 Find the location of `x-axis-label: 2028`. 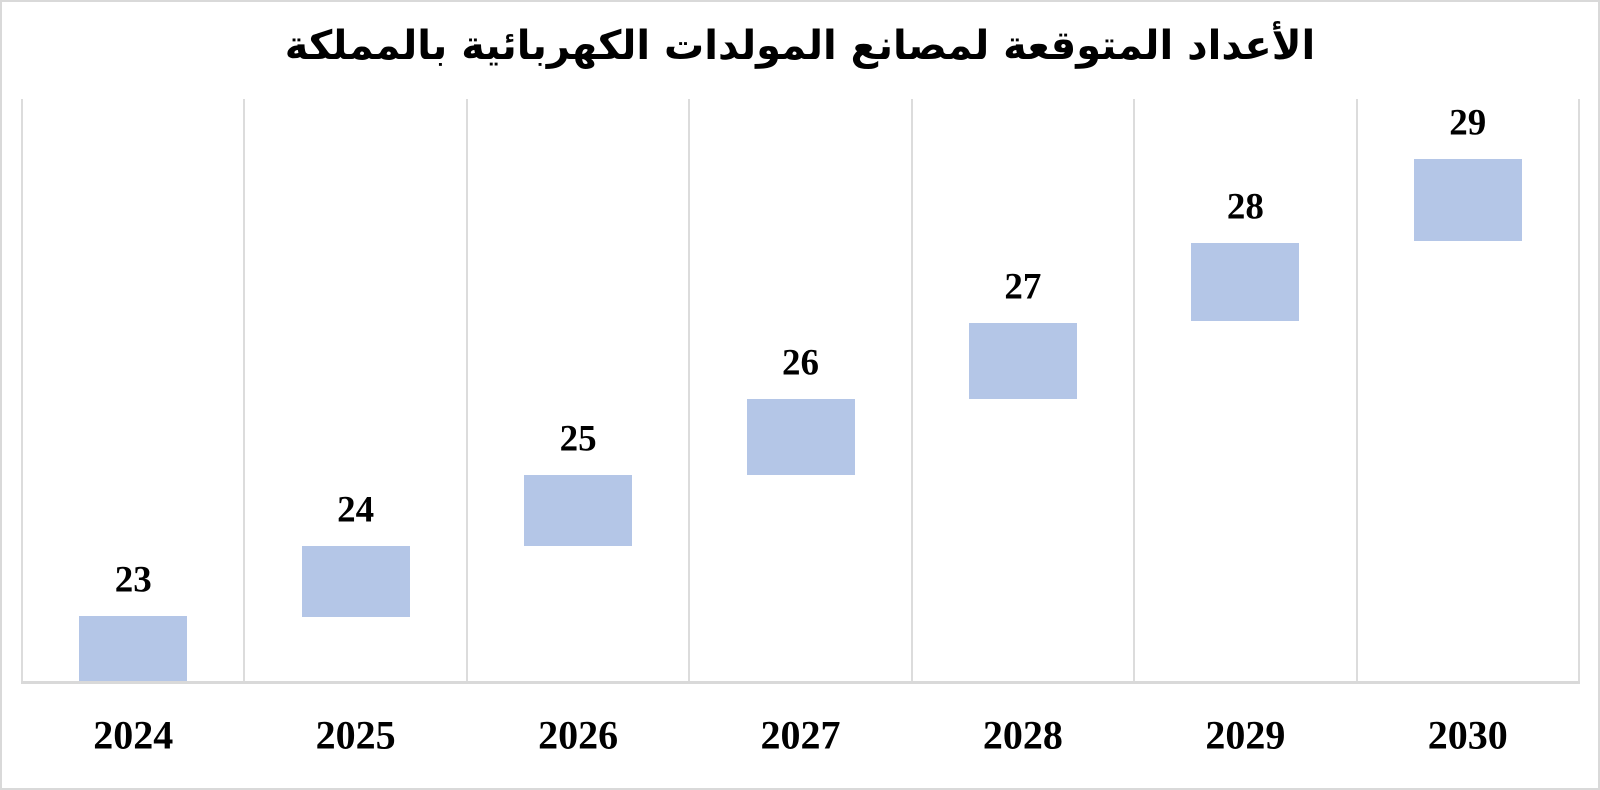

x-axis-label: 2028 is located at coordinates (1022, 735).